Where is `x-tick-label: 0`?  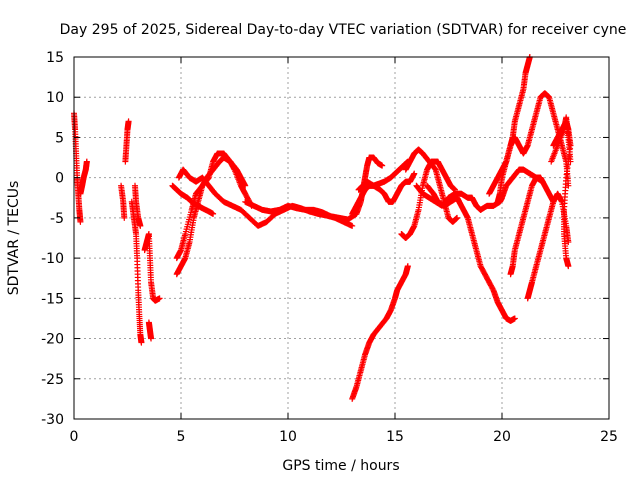 x-tick-label: 0 is located at coordinates (74, 437).